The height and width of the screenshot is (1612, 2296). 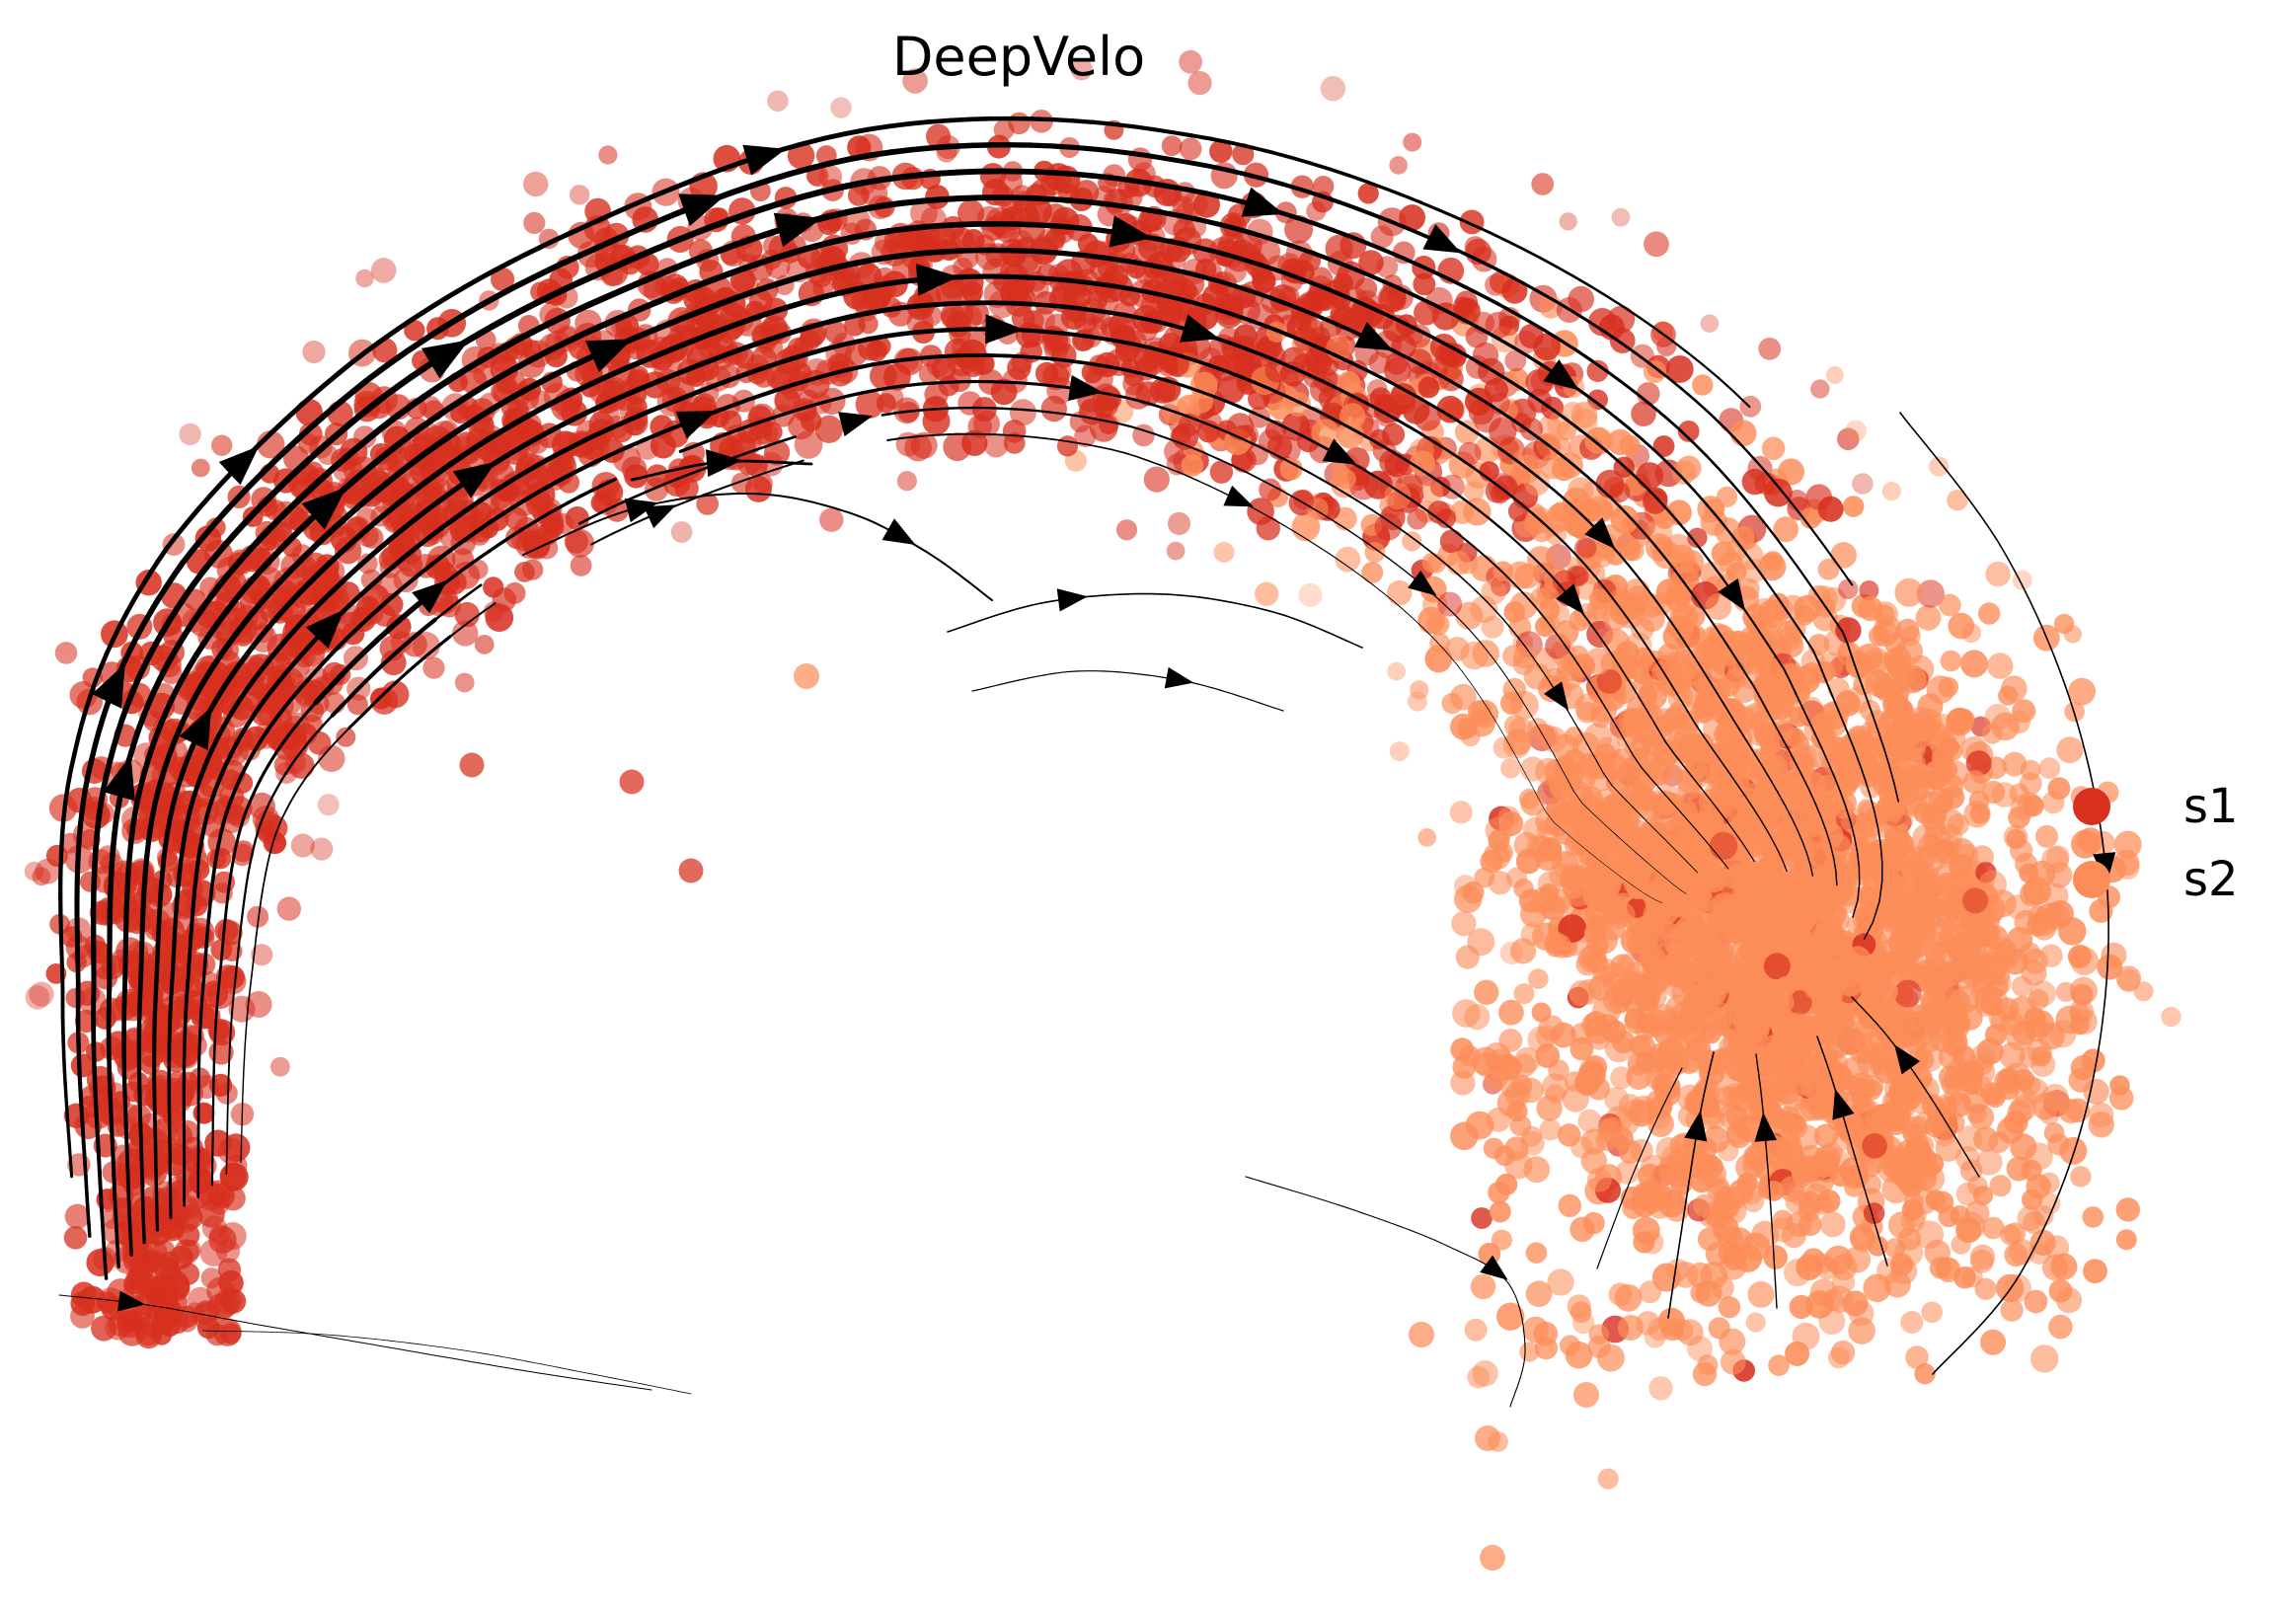 What do you see at coordinates (2091, 806) in the screenshot?
I see `s1-marker-icon` at bounding box center [2091, 806].